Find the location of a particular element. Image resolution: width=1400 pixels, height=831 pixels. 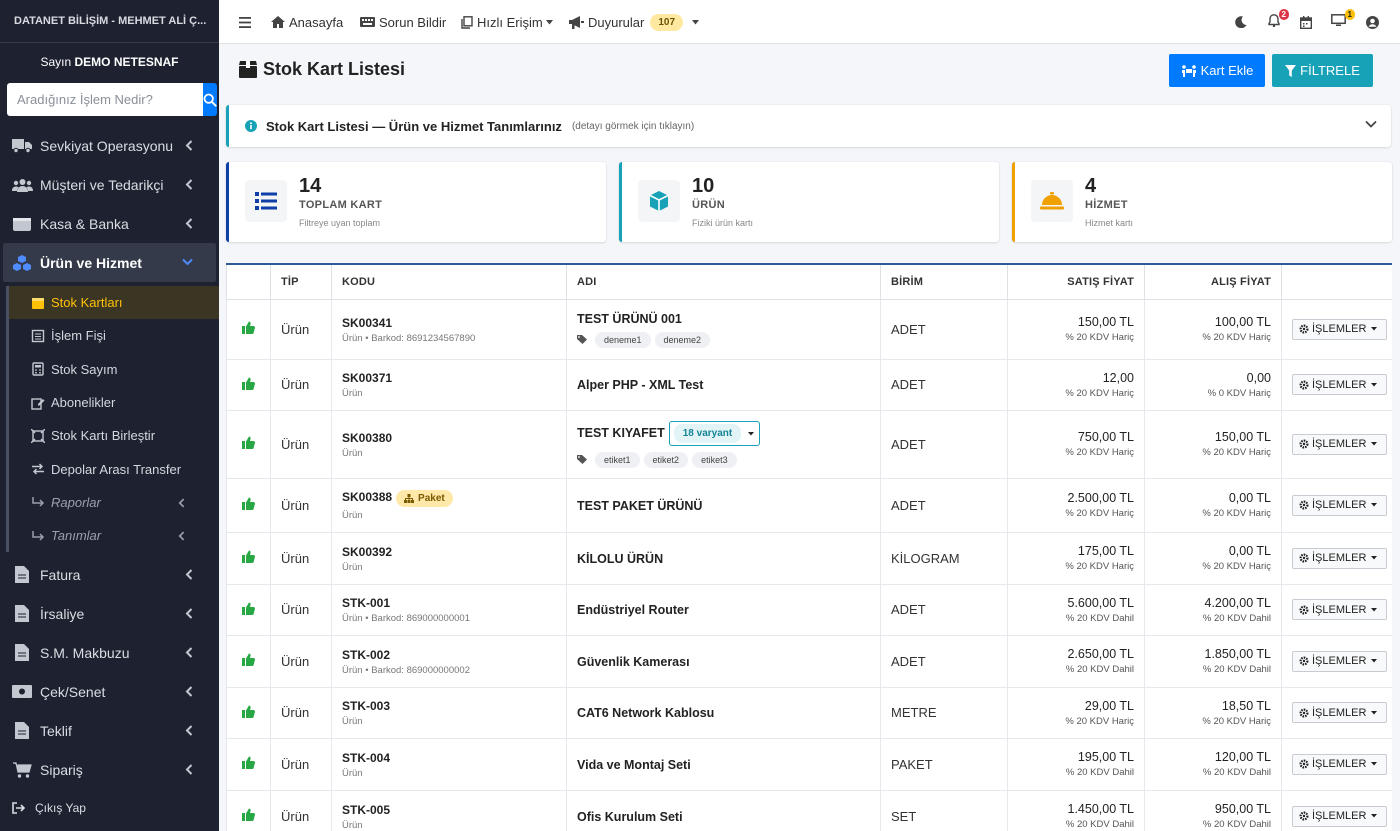

sidebar-item-cek-senet: Çek/Senet is located at coordinates (109, 691).